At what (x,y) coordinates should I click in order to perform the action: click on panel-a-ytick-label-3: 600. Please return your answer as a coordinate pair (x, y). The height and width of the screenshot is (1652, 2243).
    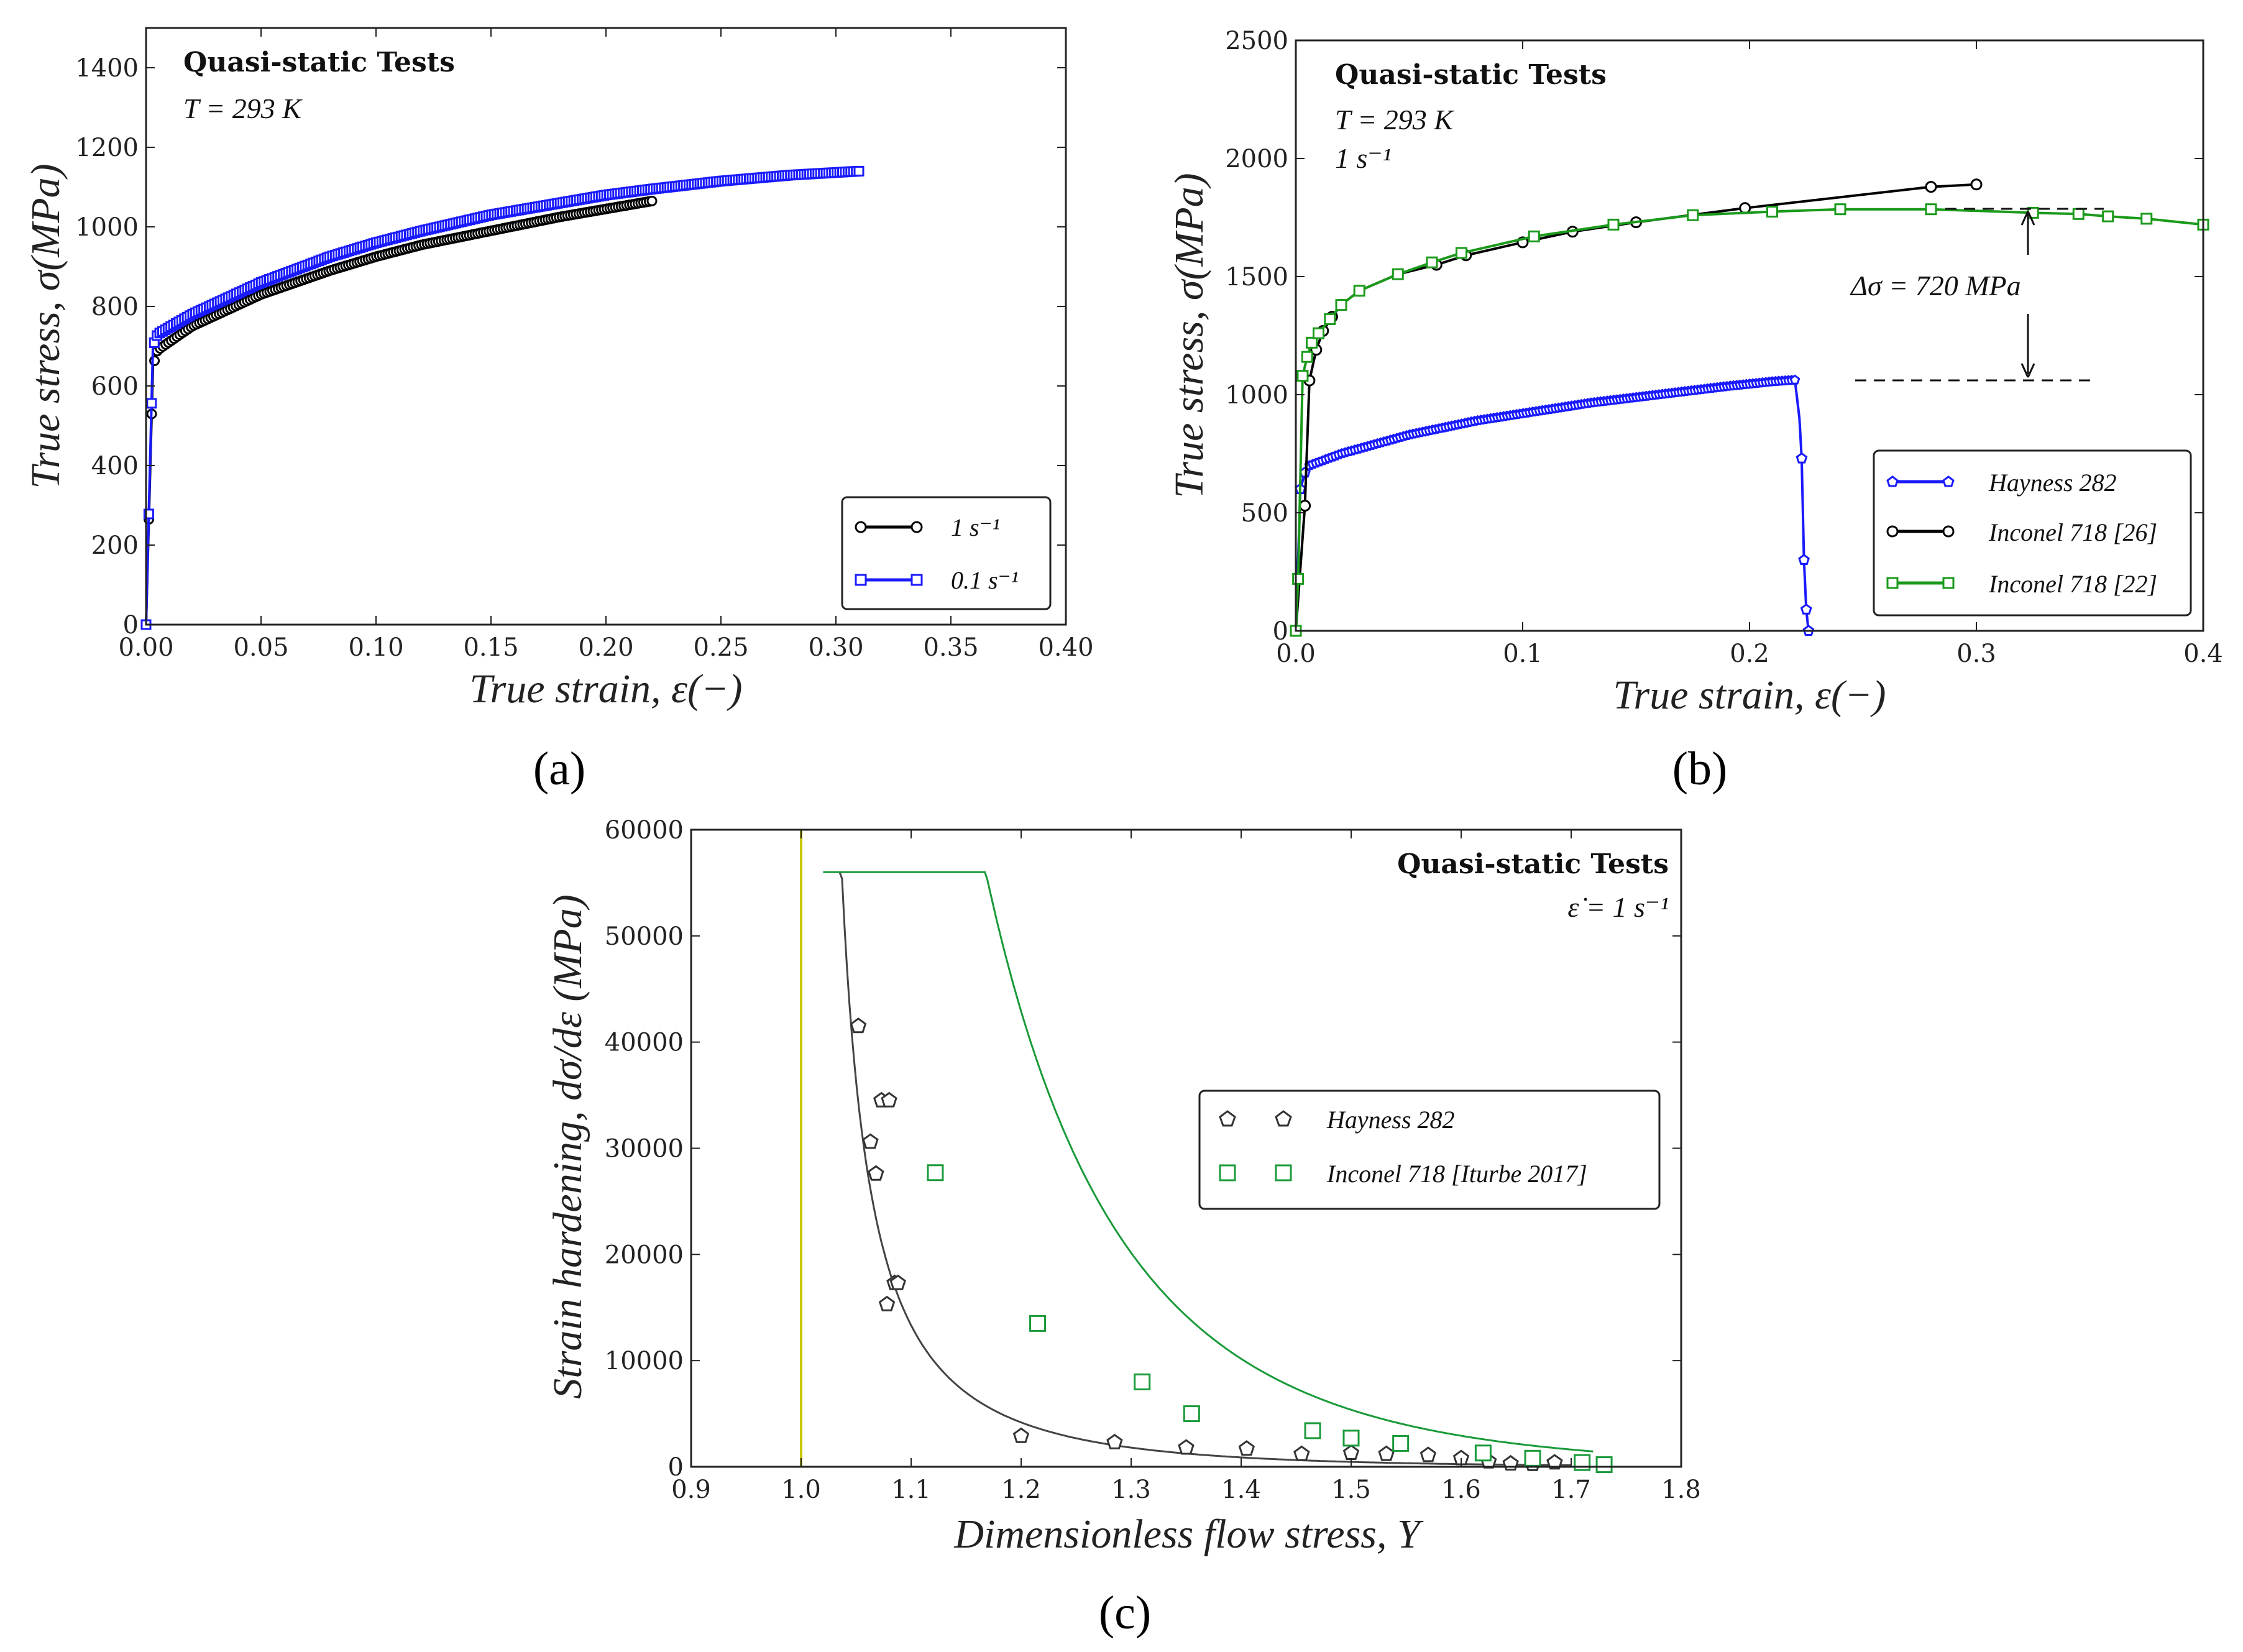
    Looking at the image, I should click on (115, 386).